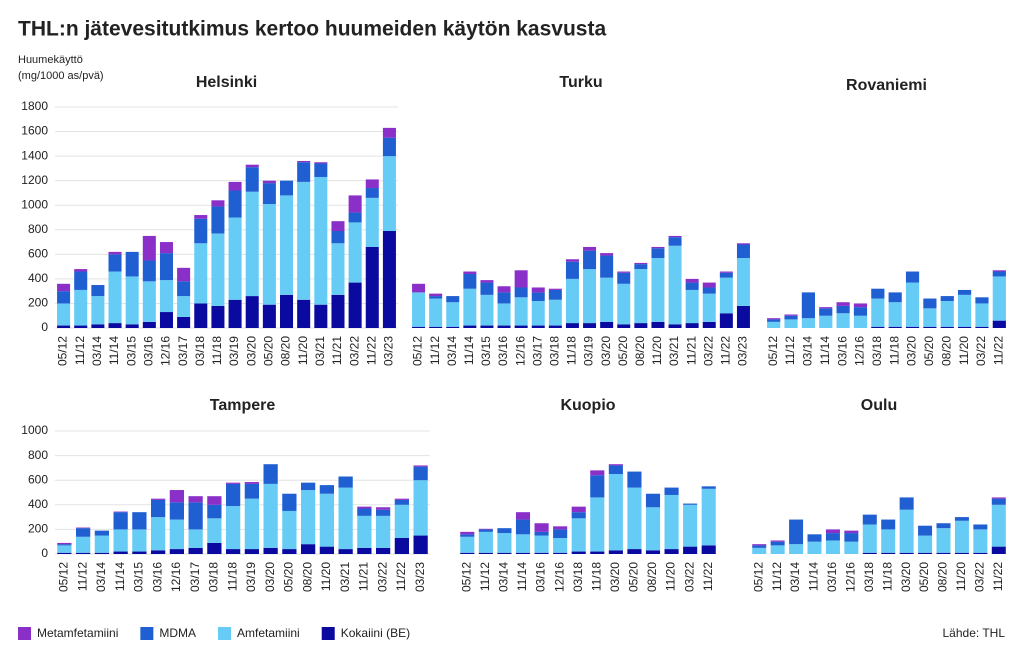 The height and width of the screenshot is (662, 1024). What do you see at coordinates (504, 577) in the screenshot?
I see `x-tick-label: 03/14` at bounding box center [504, 577].